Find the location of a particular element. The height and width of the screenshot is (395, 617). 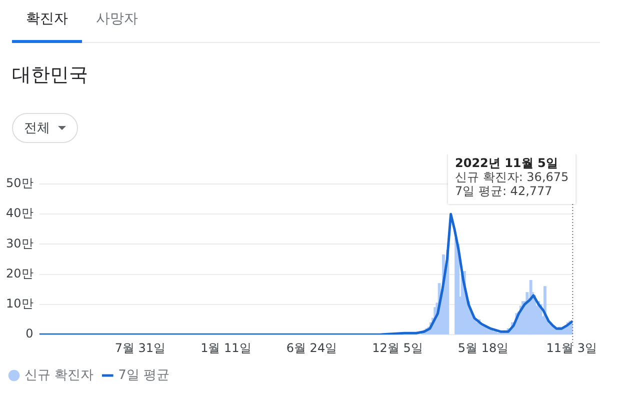

text: 전체 is located at coordinates (37, 128).